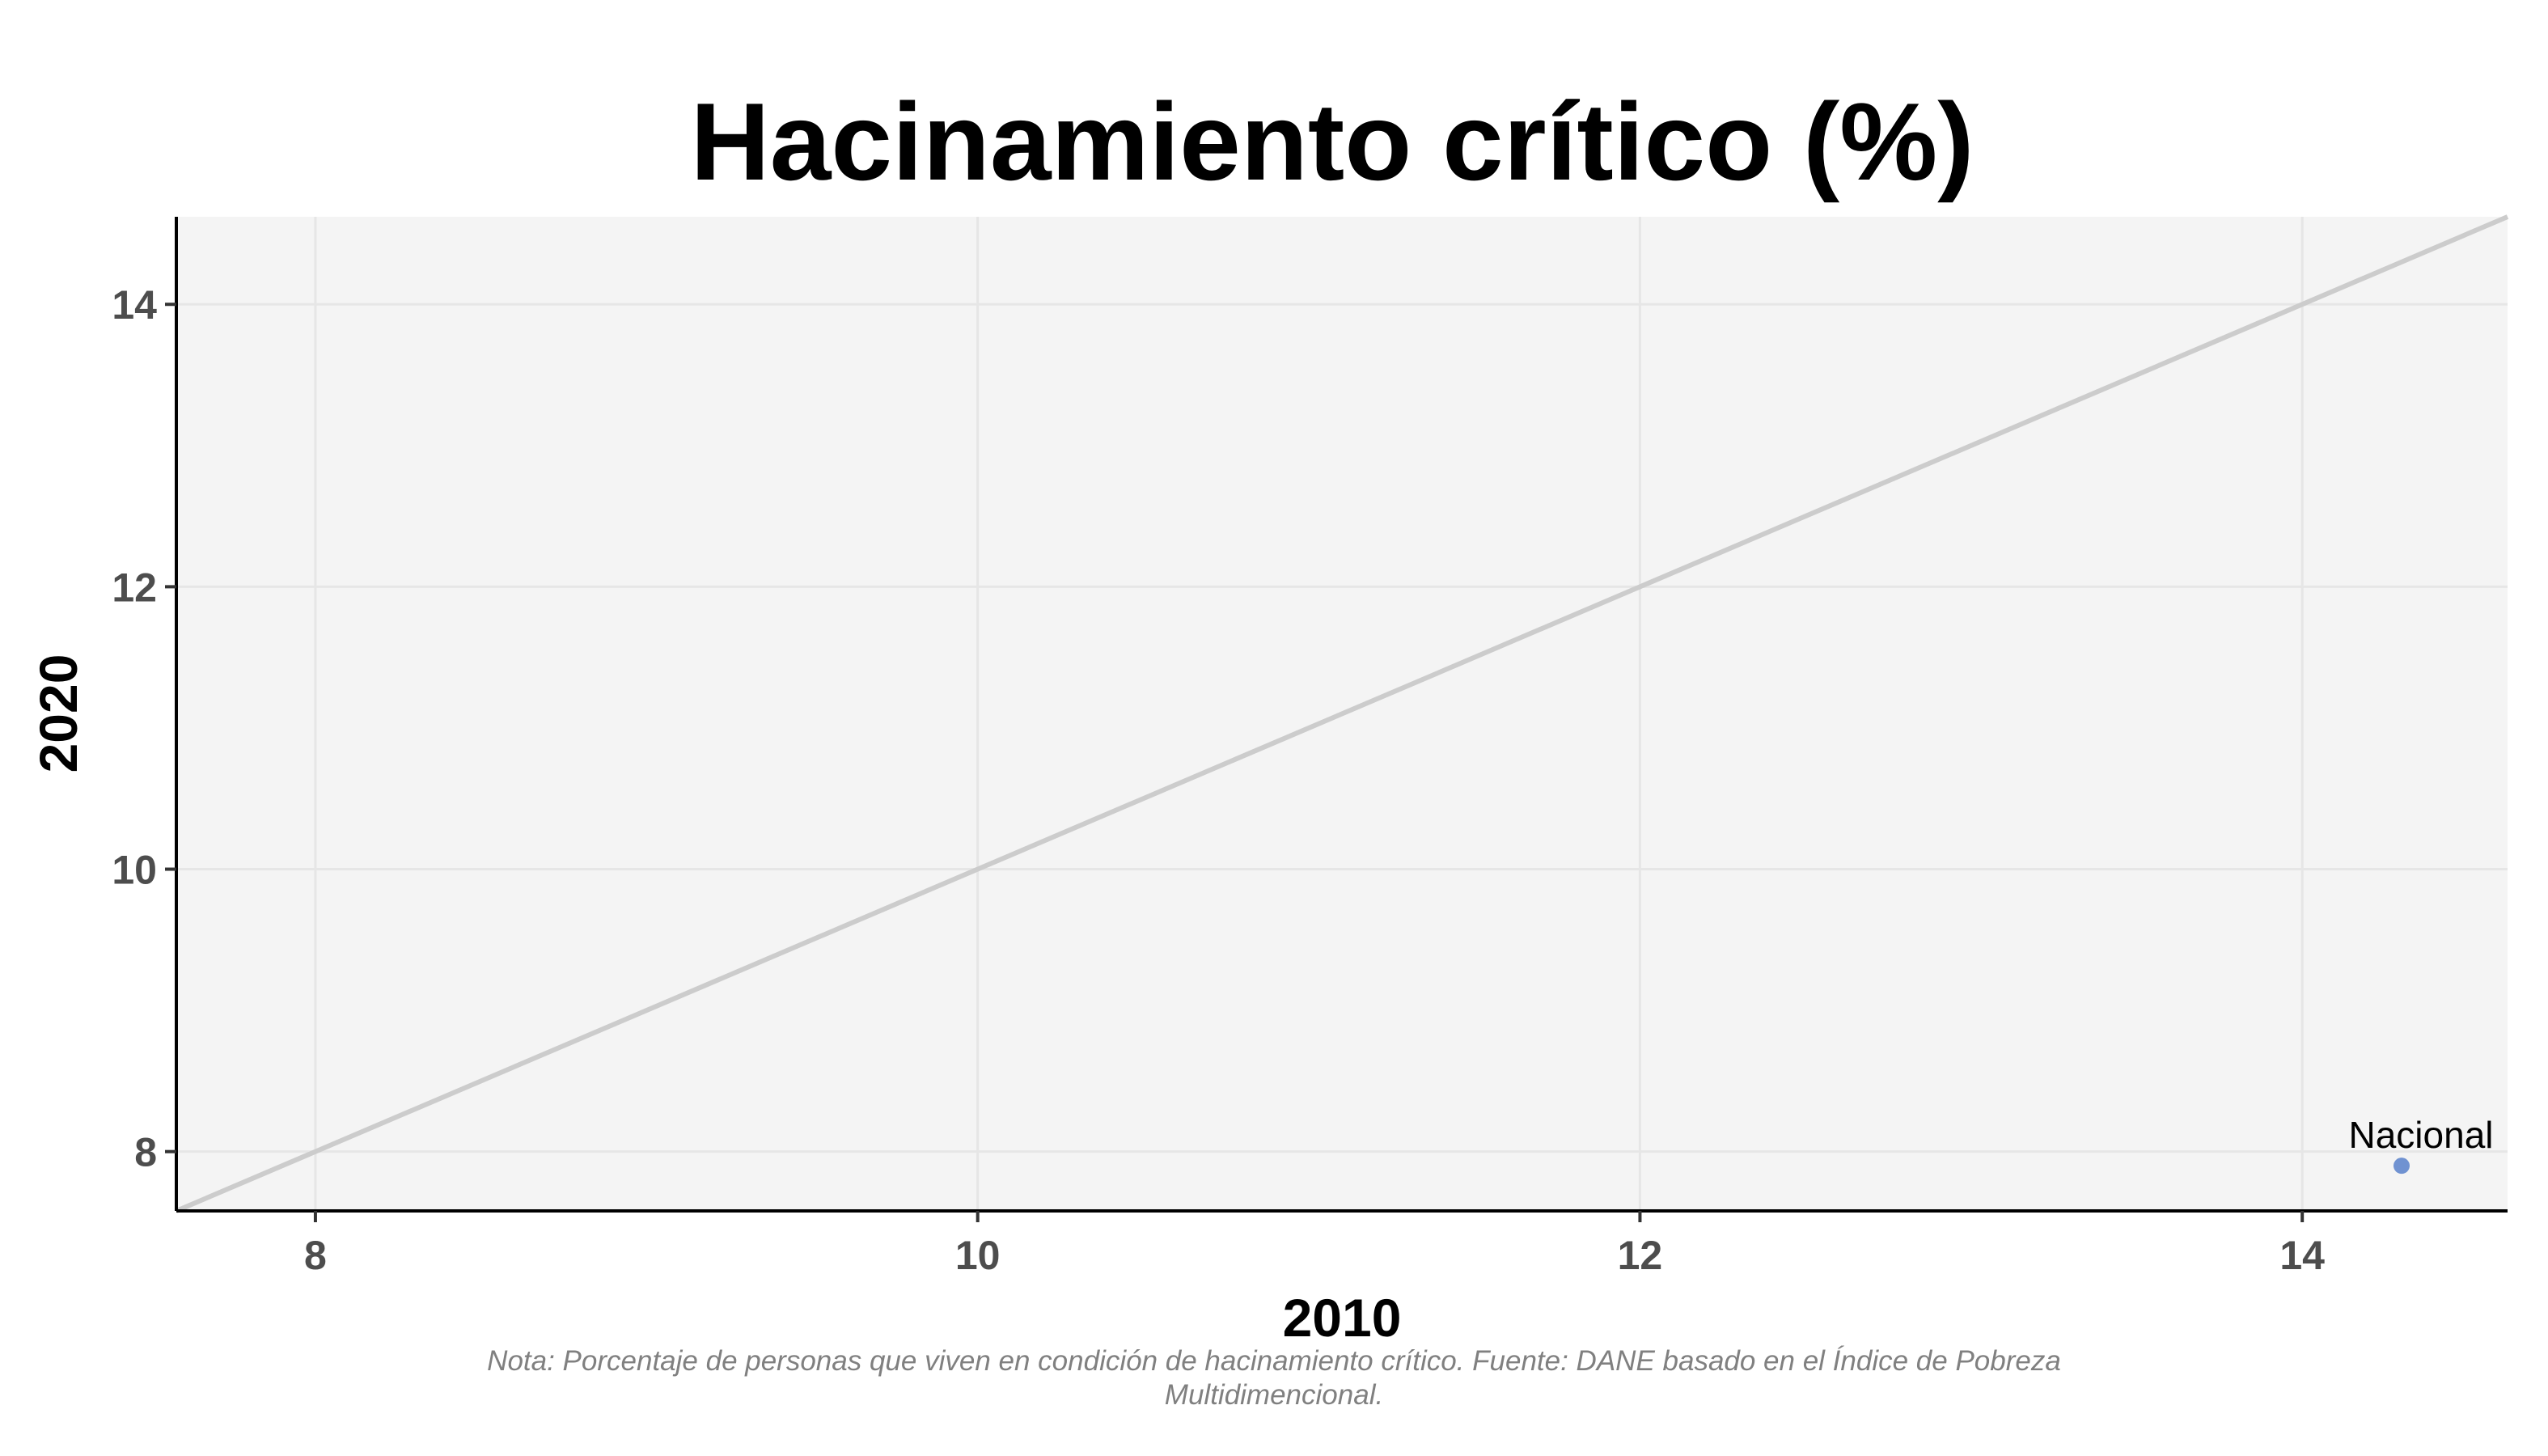  What do you see at coordinates (315, 1256) in the screenshot?
I see `x-tick-label: 8` at bounding box center [315, 1256].